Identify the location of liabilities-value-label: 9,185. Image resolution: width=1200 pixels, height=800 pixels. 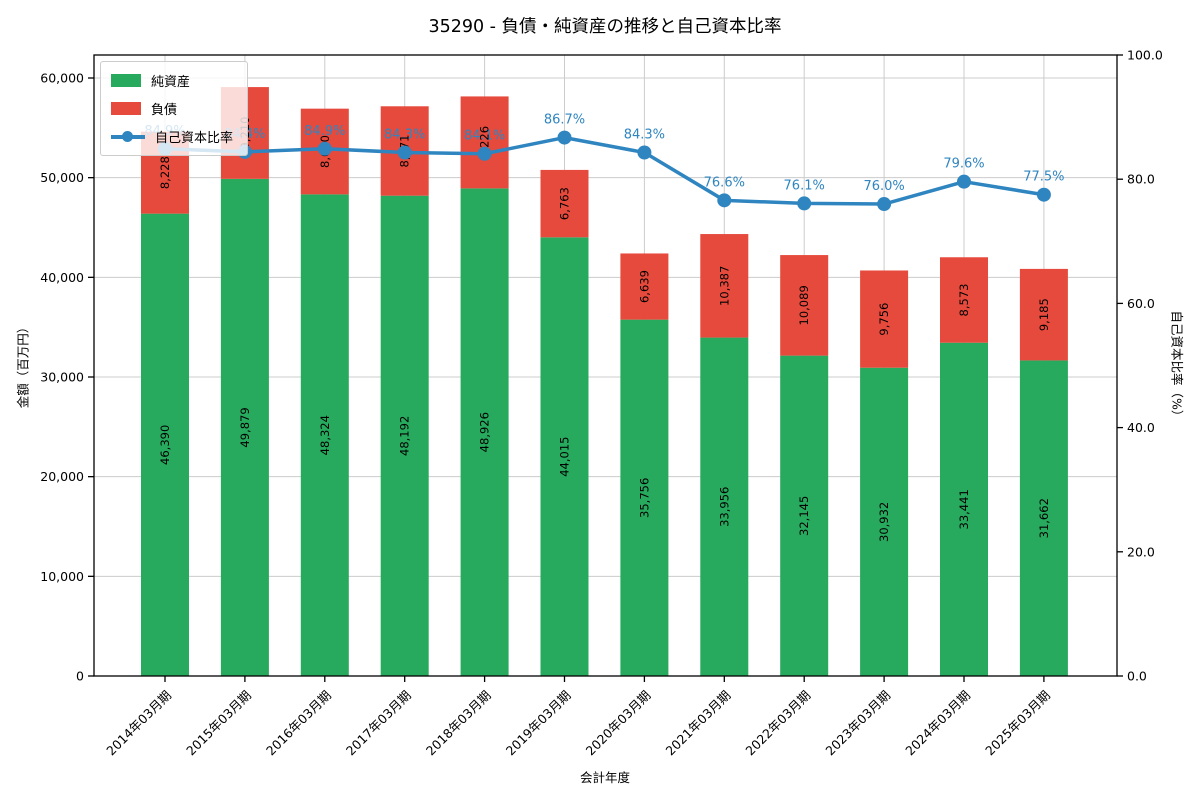
(1044, 314).